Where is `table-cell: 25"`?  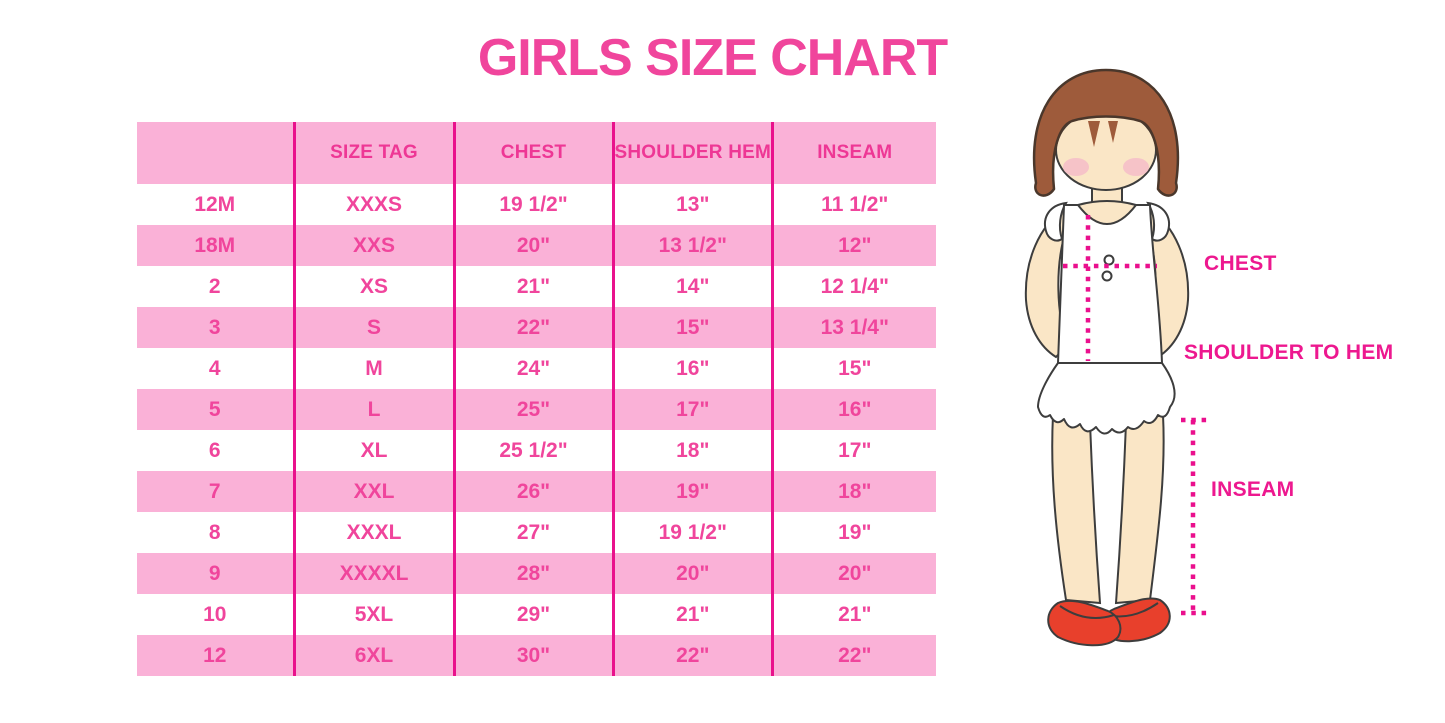 table-cell: 25" is located at coordinates (532, 409).